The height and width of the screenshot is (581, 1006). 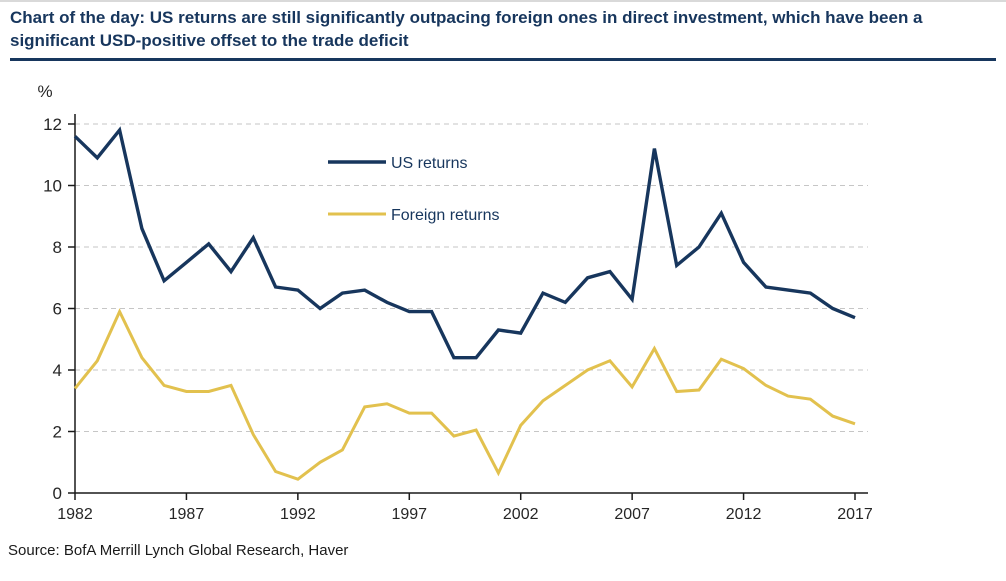 I want to click on title-divider, so click(x=503, y=59).